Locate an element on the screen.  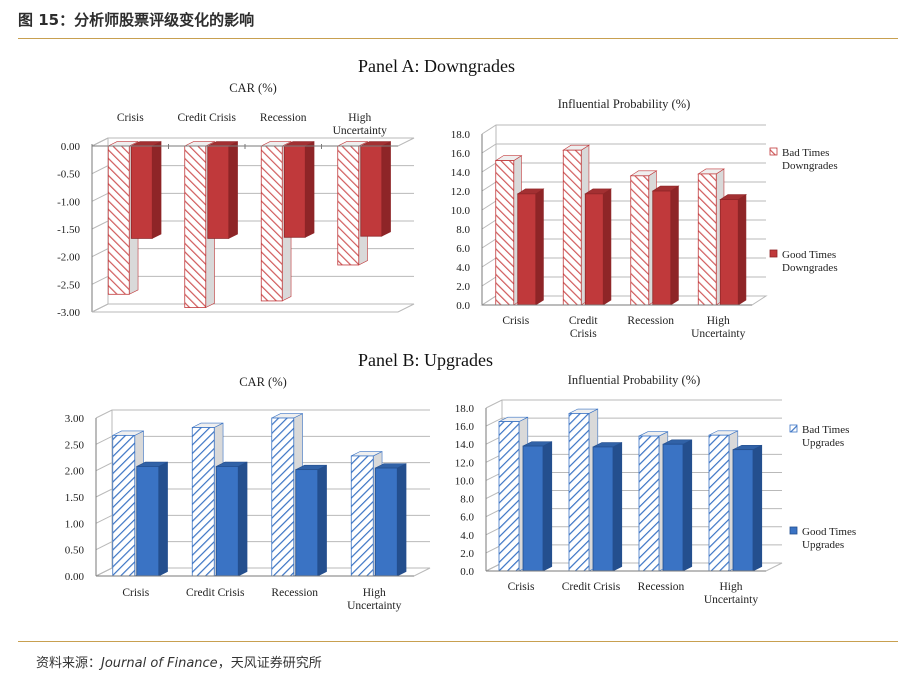
figure-title: 图 15：分析师股票评级变化的影响 is located at coordinates (136, 20).